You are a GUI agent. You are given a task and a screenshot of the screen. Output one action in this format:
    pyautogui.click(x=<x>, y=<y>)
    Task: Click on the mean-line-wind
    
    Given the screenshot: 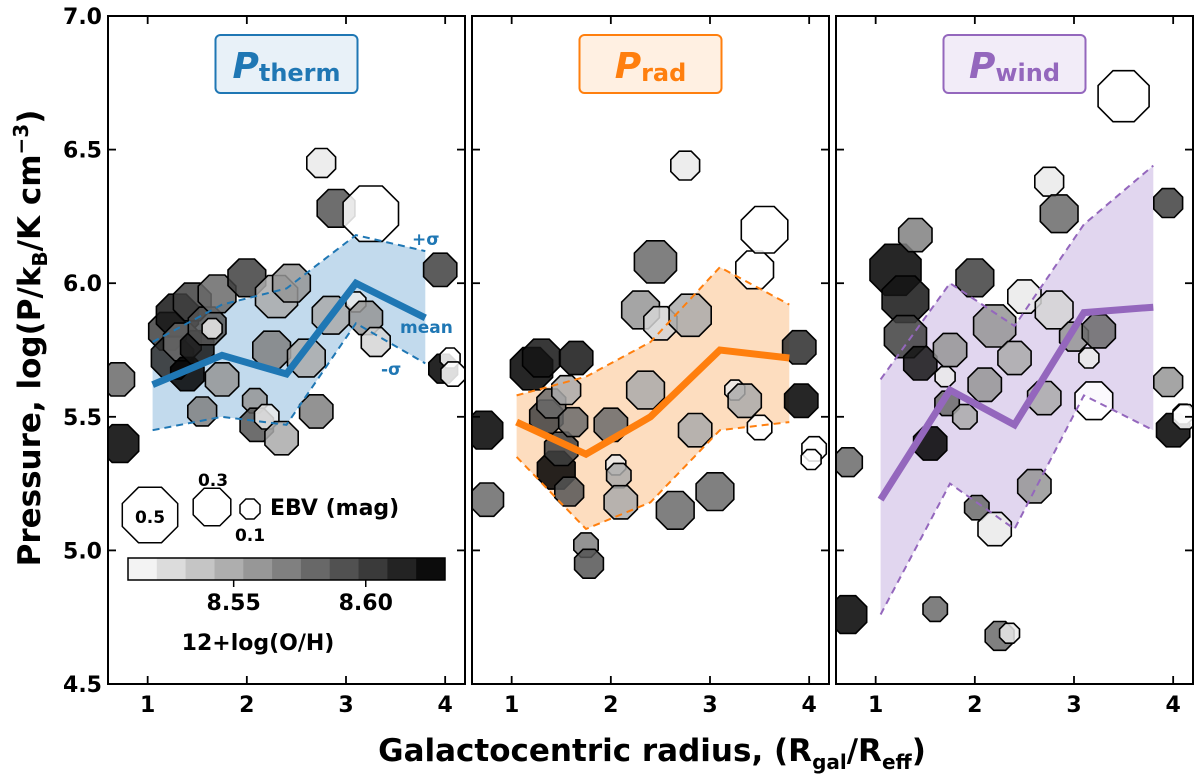 What is the action you would take?
    pyautogui.click(x=1015, y=402)
    